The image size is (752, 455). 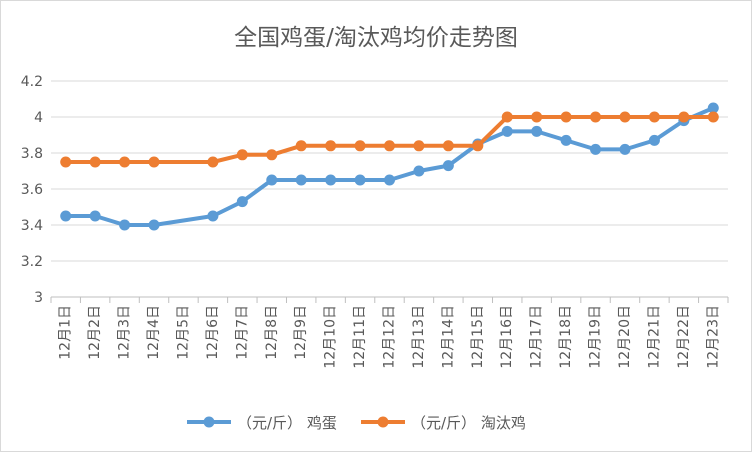 I want to click on x-tick-label: 12月15日, so click(x=478, y=337).